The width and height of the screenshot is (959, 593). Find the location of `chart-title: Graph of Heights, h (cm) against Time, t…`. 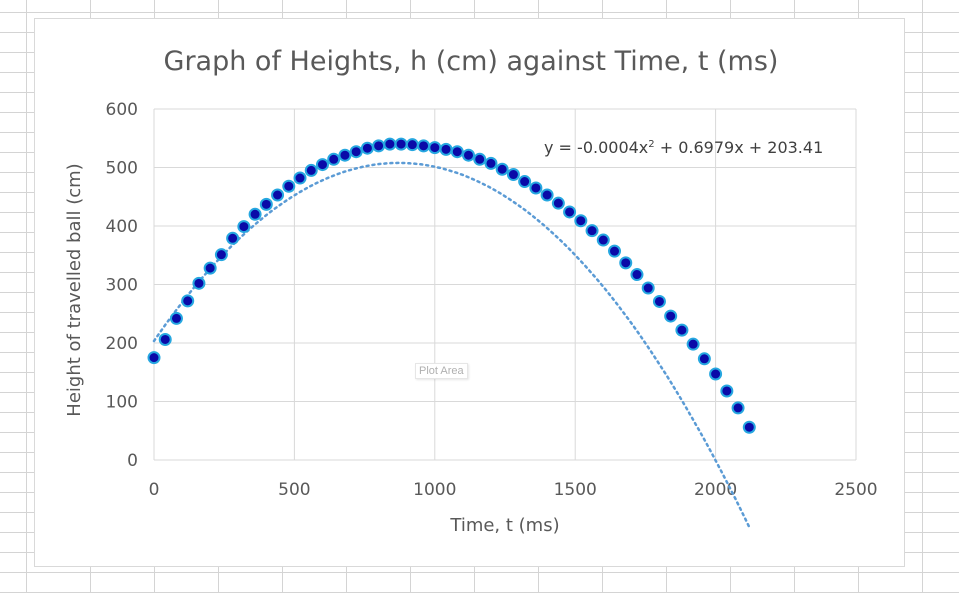

chart-title: Graph of Heights, h (cm) against Time, t… is located at coordinates (471, 61).